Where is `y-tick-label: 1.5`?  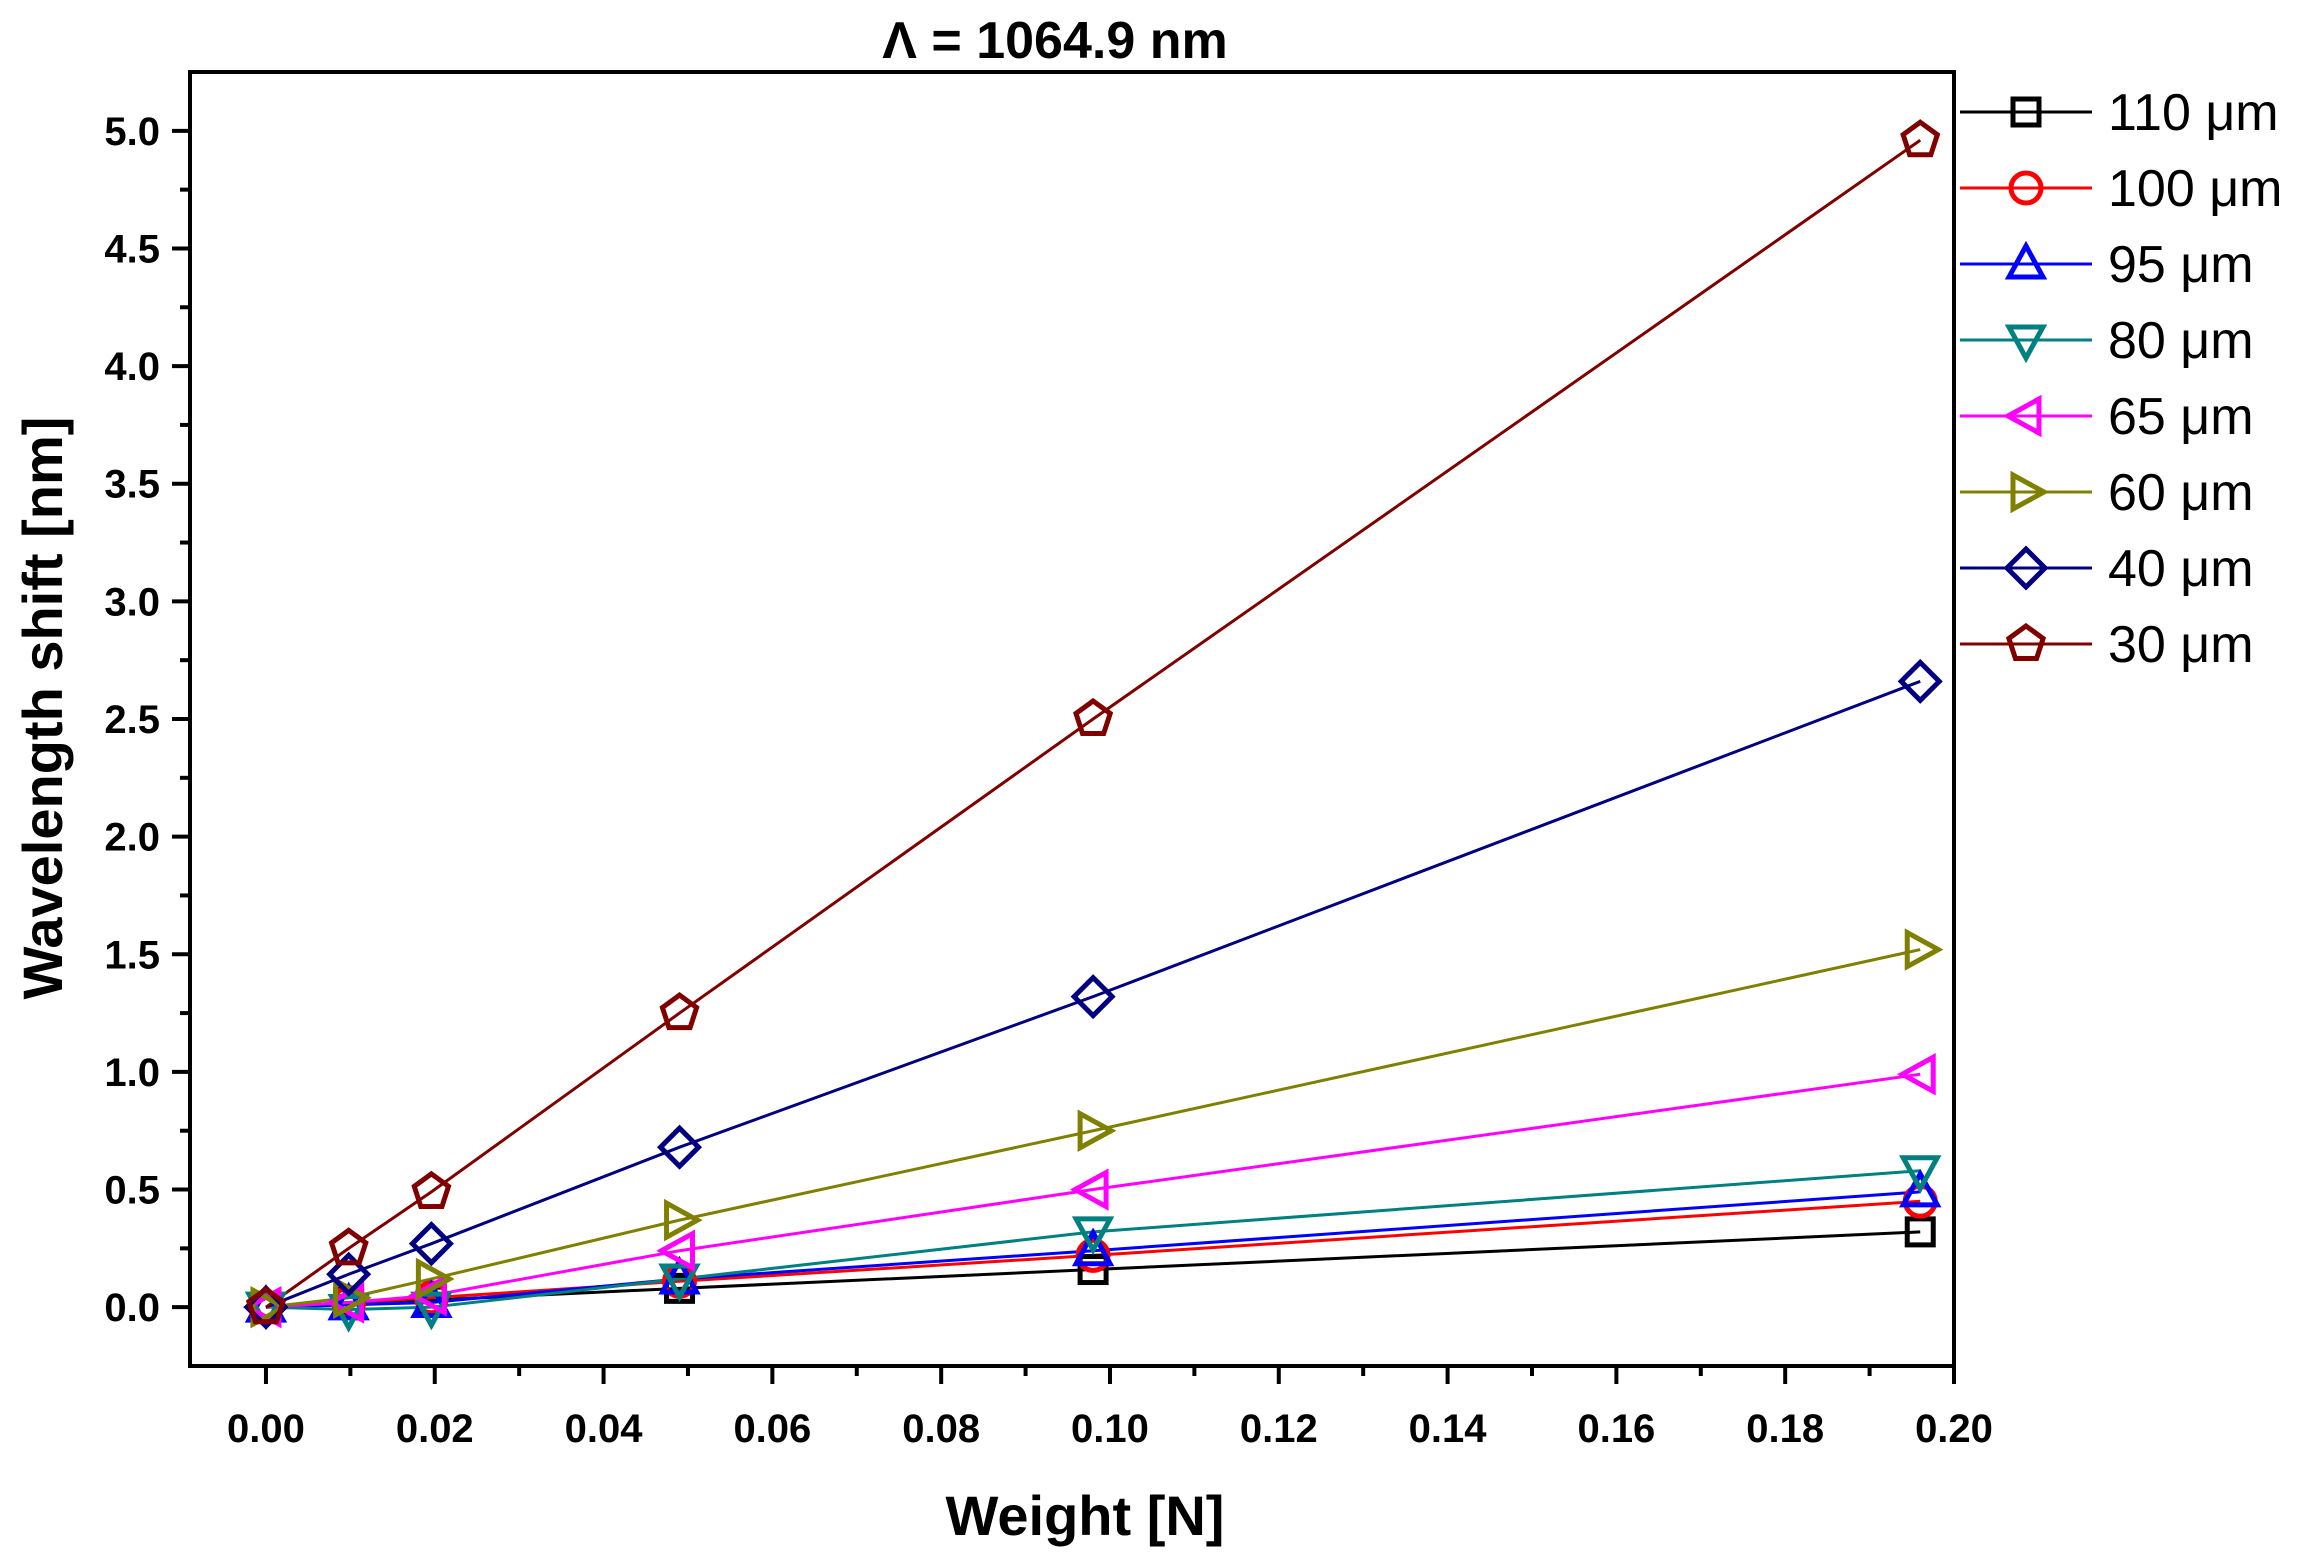 y-tick-label: 1.5 is located at coordinates (132, 955).